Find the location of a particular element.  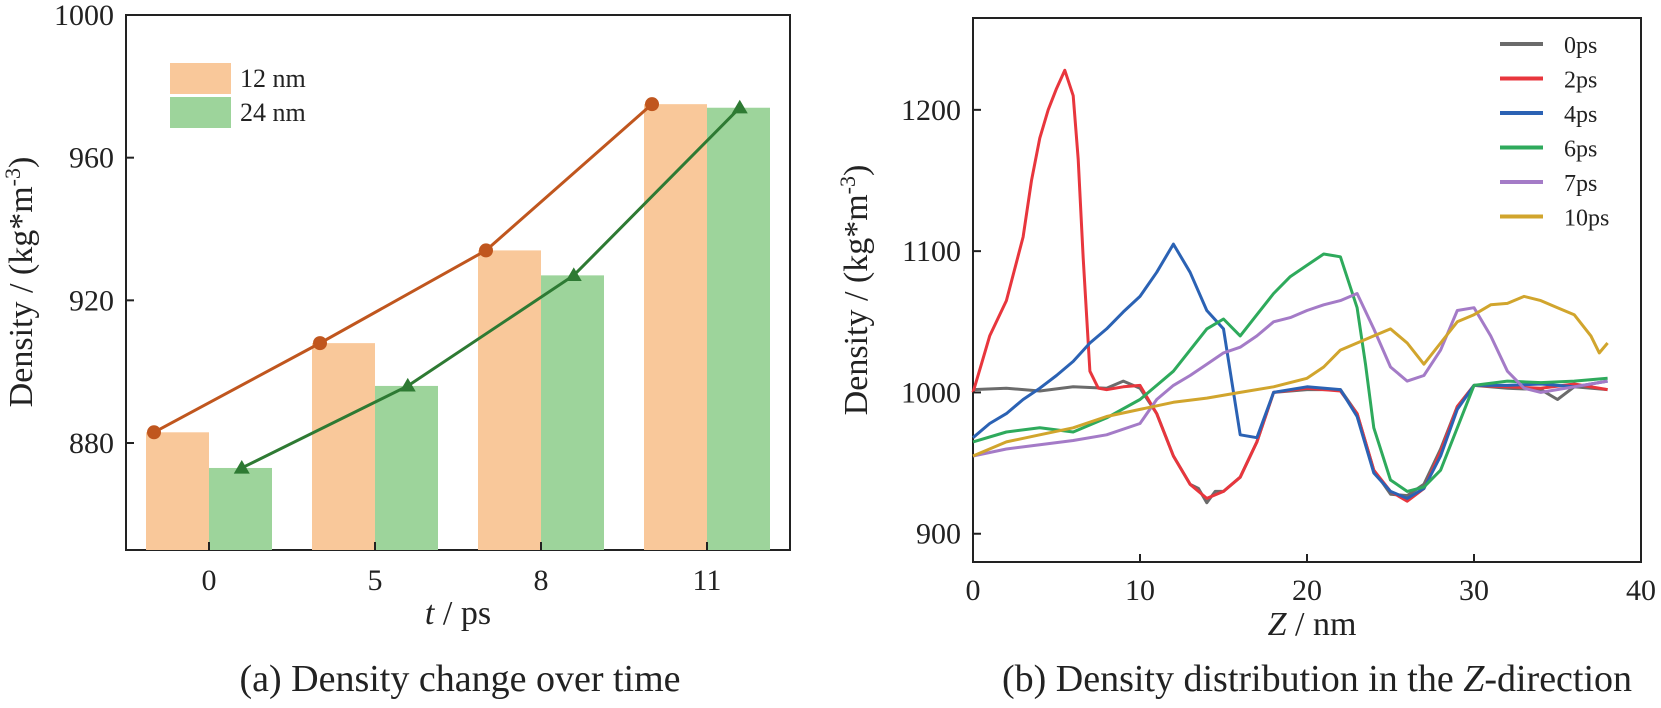

legend-swatch-24nm is located at coordinates (200, 112).